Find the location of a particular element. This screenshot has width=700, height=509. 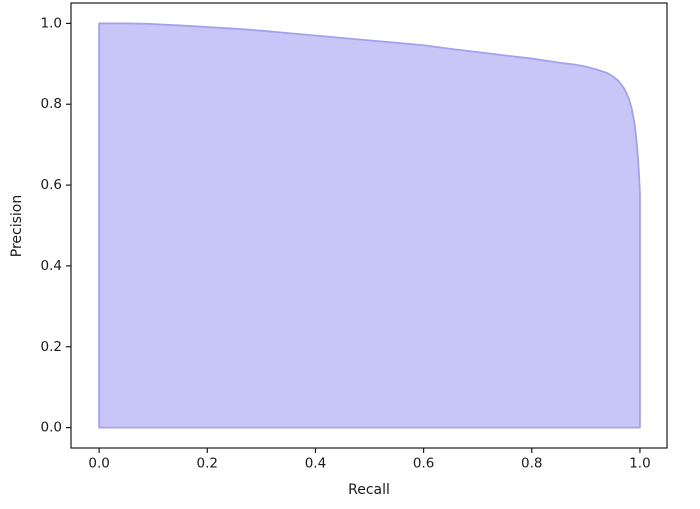

x-tick-label: 1.0 is located at coordinates (639, 464).